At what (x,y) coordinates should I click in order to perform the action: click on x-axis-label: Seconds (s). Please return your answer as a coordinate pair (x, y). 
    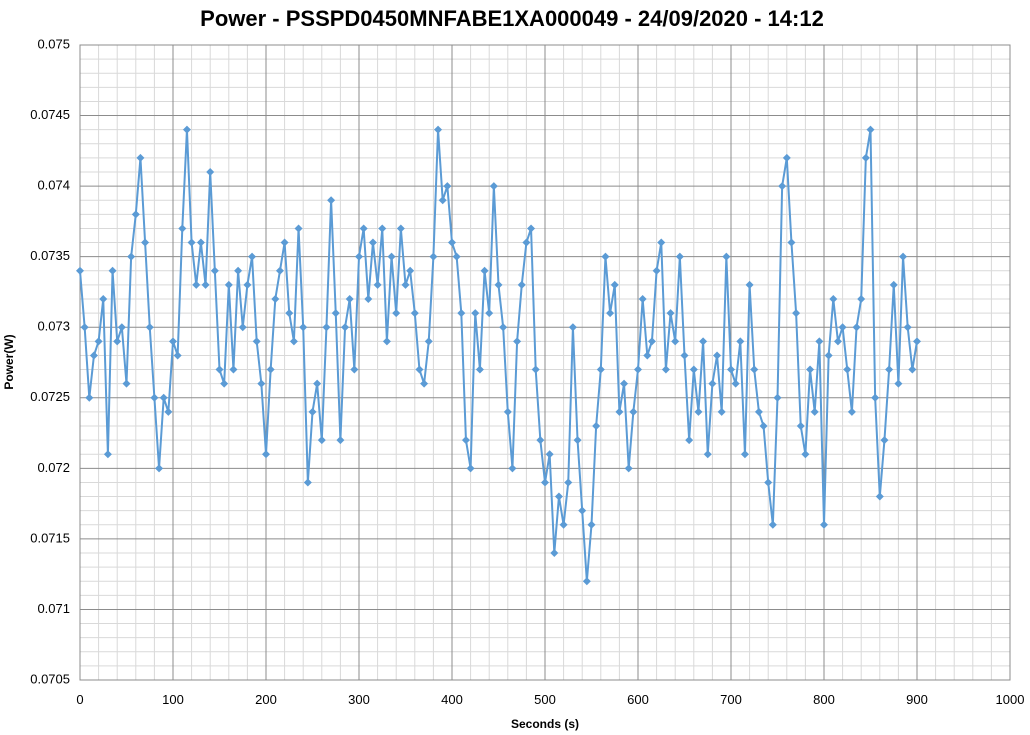
    Looking at the image, I should click on (545, 724).